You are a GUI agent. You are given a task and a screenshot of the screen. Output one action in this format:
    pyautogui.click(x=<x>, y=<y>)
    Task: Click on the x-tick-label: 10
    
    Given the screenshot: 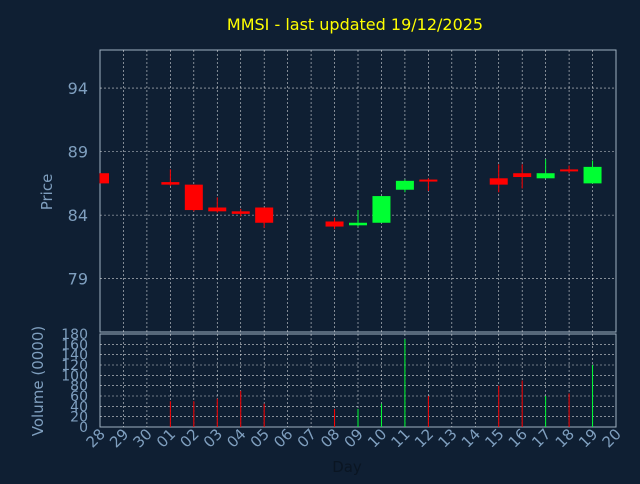 What is the action you would take?
    pyautogui.click(x=377, y=438)
    